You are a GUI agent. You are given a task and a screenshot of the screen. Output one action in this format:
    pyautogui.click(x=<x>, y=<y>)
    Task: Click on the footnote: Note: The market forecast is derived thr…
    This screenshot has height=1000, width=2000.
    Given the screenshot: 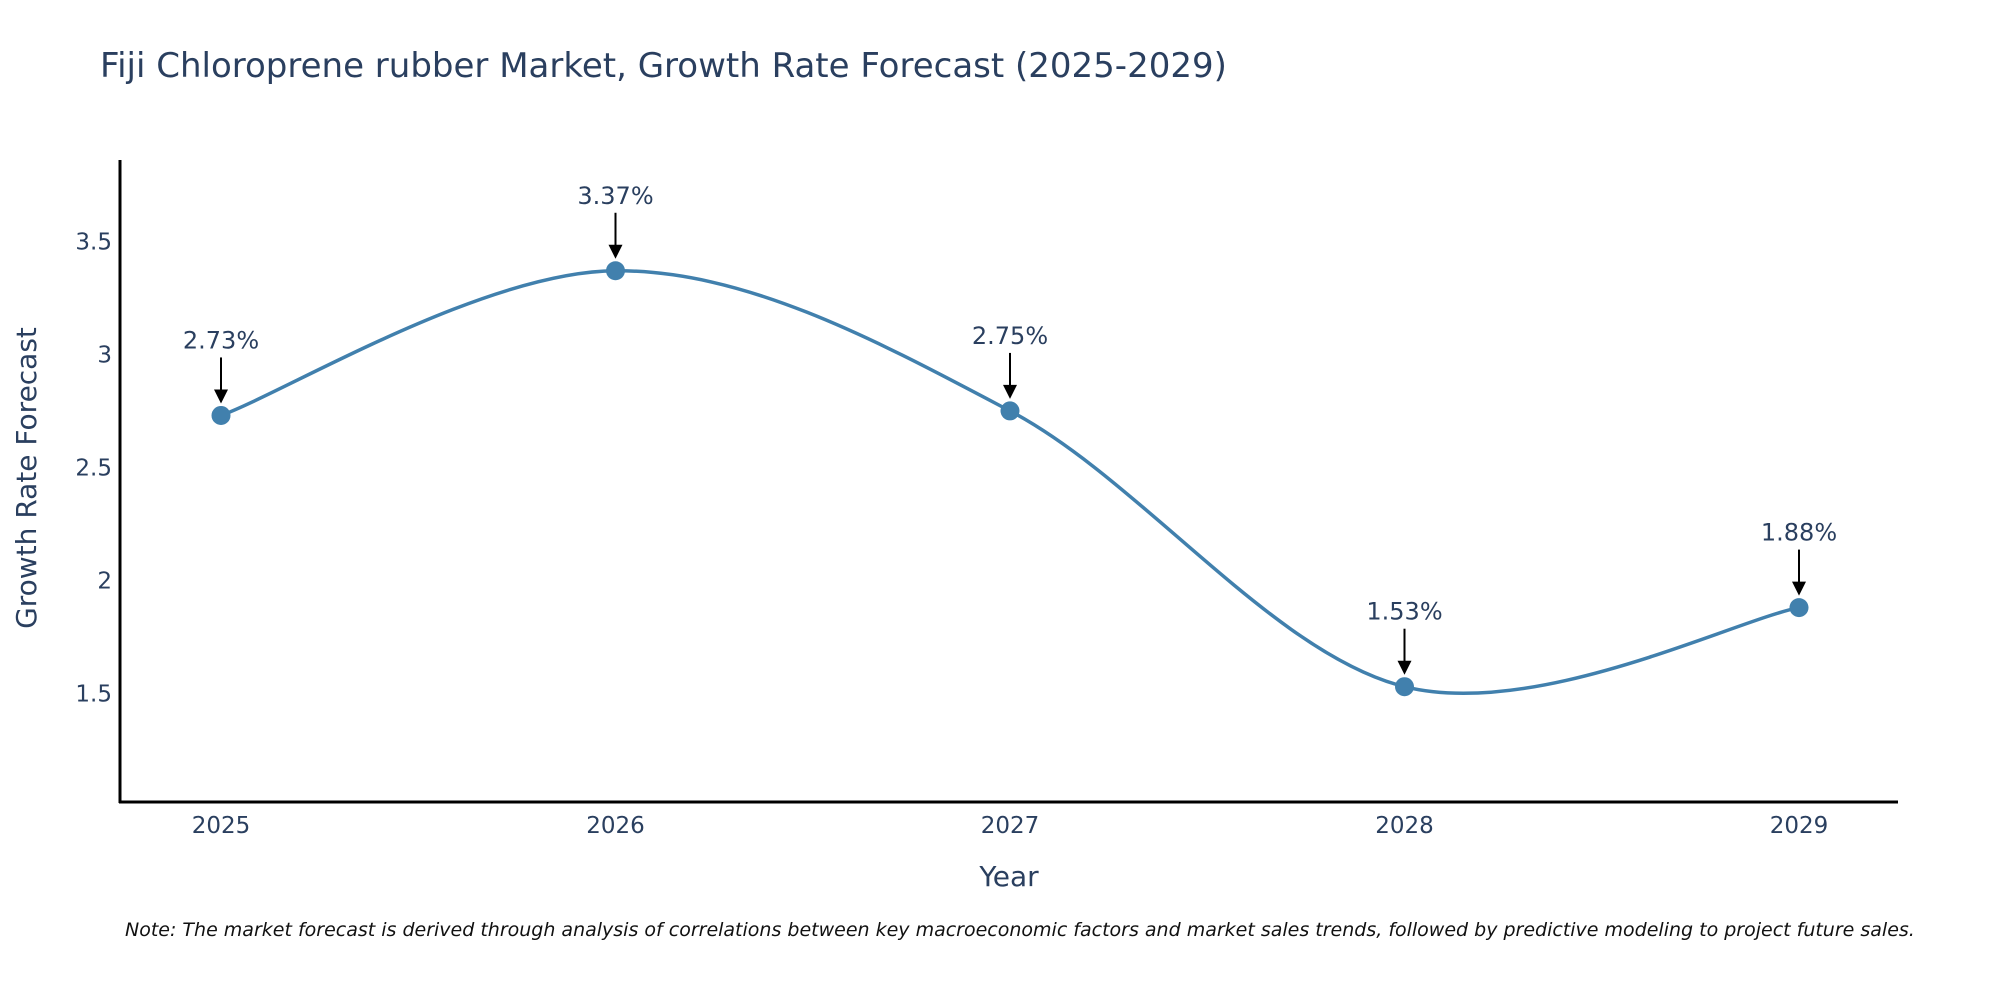 What is the action you would take?
    pyautogui.click(x=1020, y=930)
    